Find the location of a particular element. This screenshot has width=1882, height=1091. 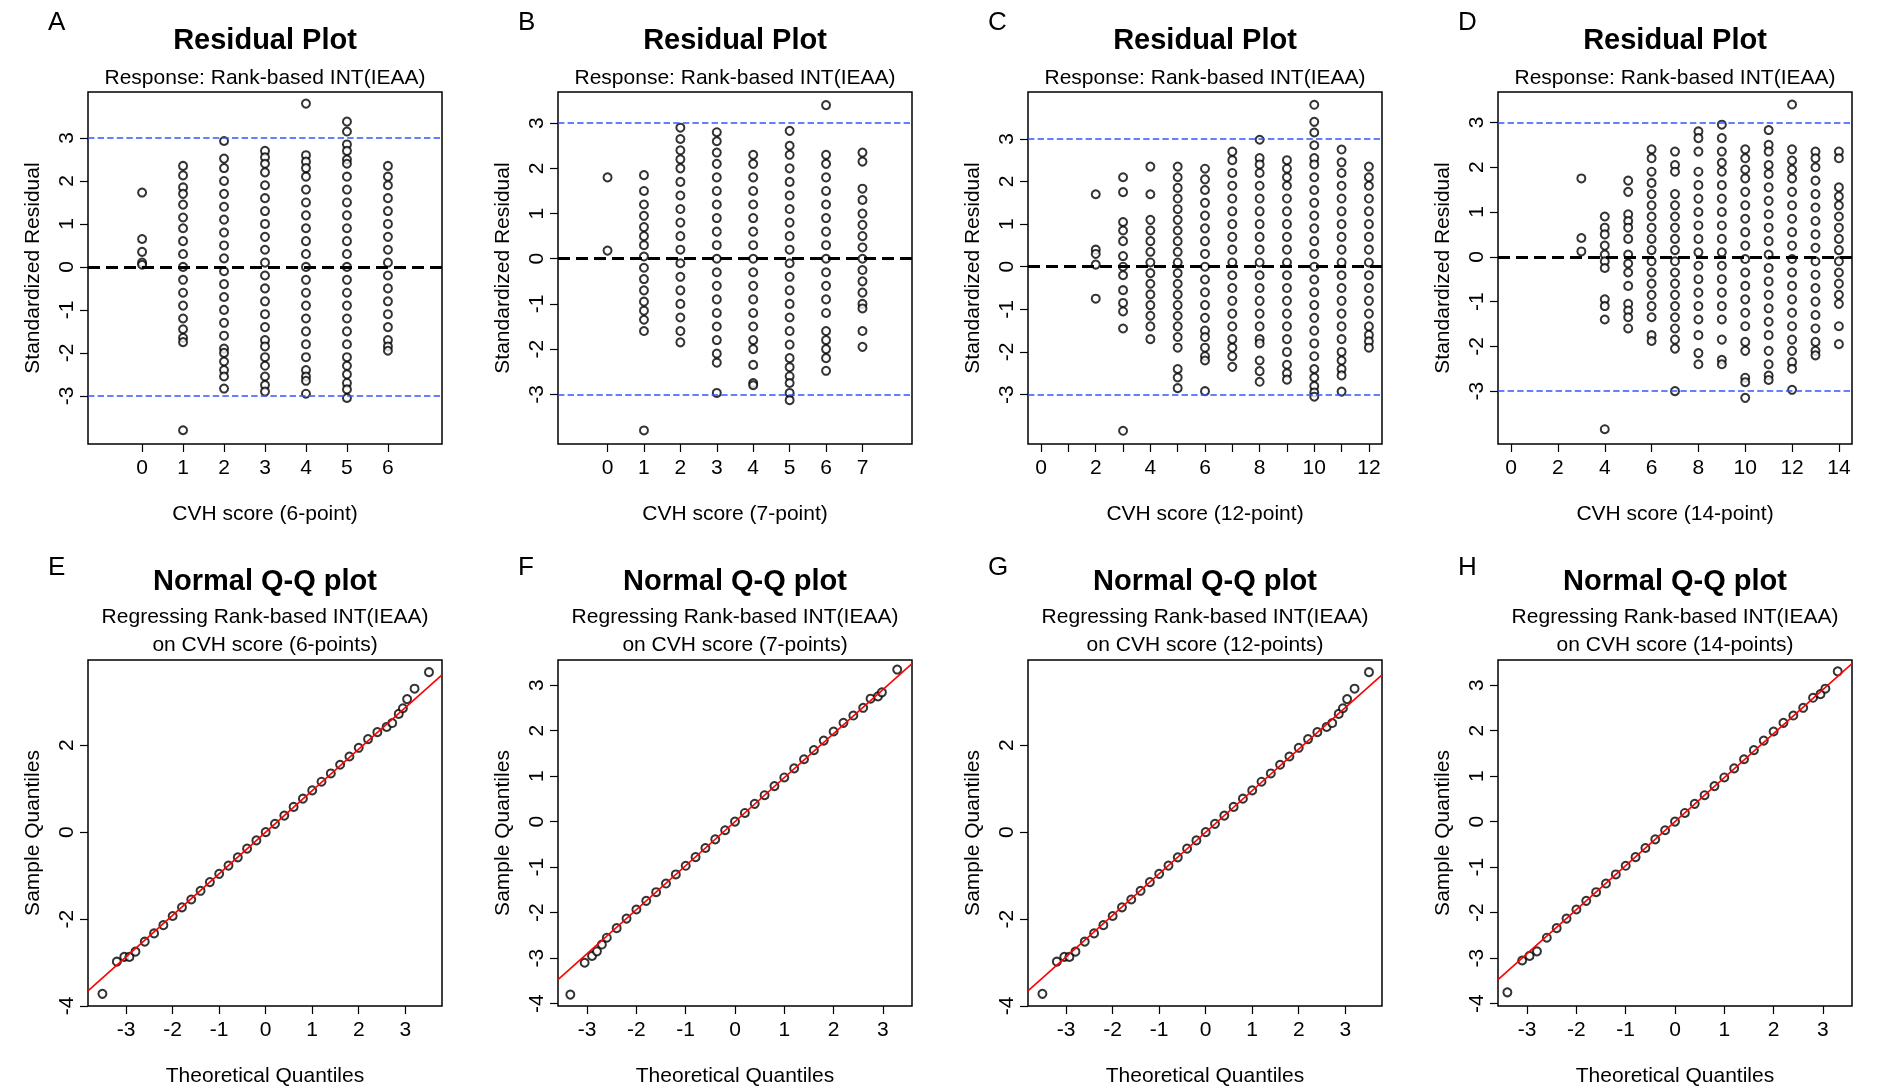

x-axis-title: CVH score (6-point) is located at coordinates (265, 512).